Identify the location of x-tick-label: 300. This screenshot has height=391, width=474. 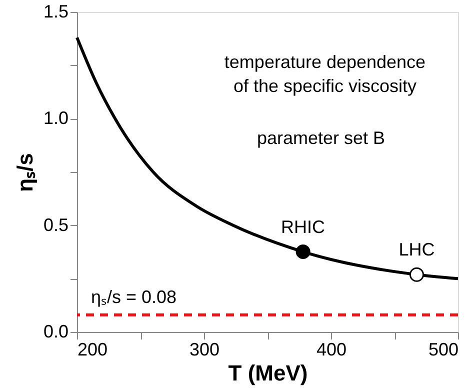
(204, 350).